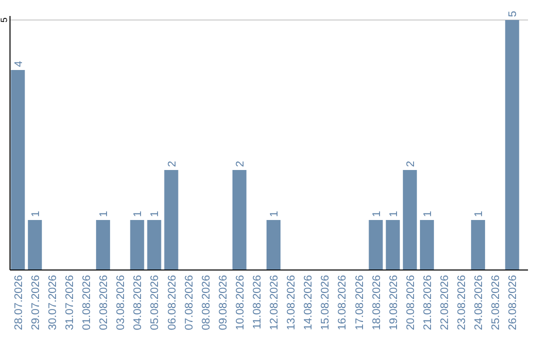 The width and height of the screenshot is (540, 340). I want to click on x-tick-label: 13.08.2026, so click(292, 302).